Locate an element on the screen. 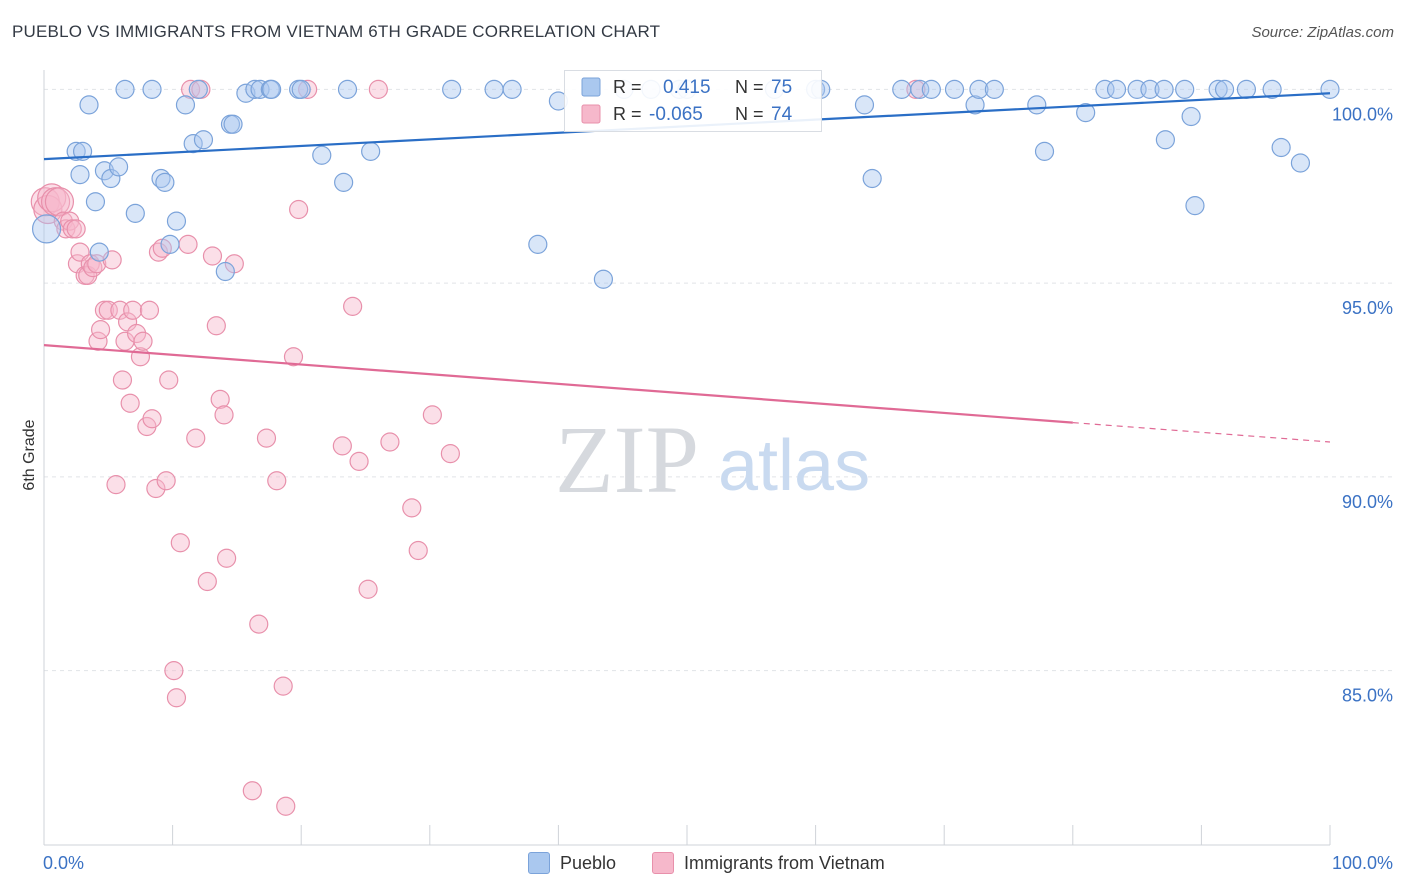 Image resolution: width=1406 pixels, height=892 pixels. y-tick-label-1: 90.0% is located at coordinates (1367, 502).